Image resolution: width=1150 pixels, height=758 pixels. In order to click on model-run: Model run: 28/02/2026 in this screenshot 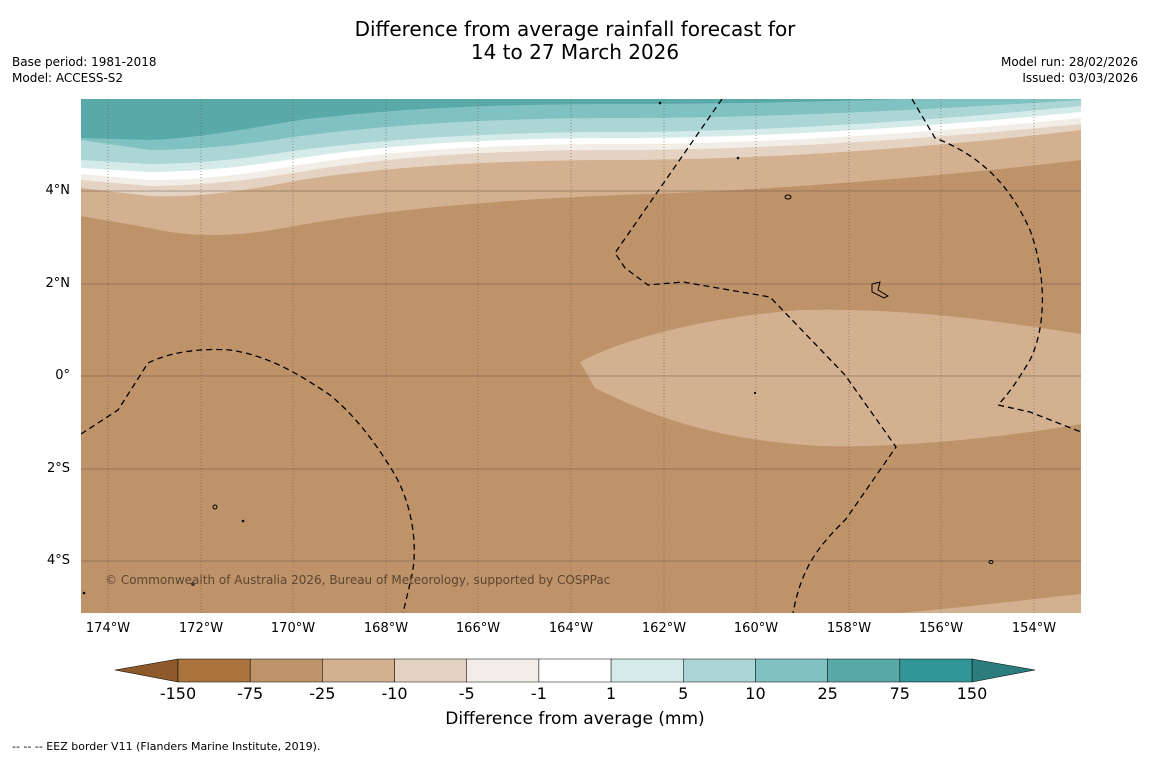, I will do `click(1069, 62)`.